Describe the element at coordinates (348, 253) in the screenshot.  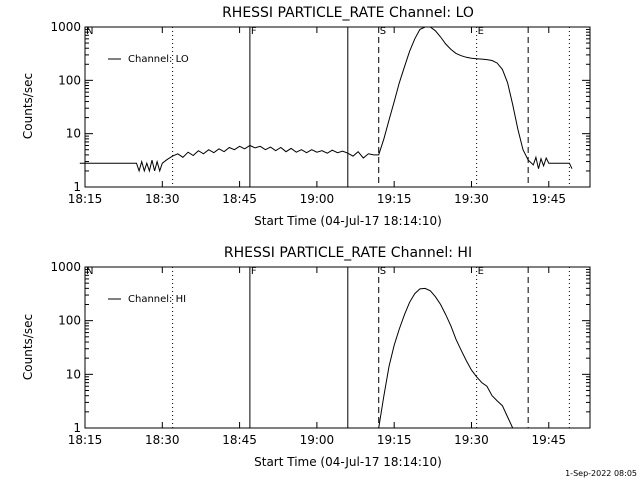
I see `chart-title: RHESSI PARTICLE_RATE Channel: HI` at that location.